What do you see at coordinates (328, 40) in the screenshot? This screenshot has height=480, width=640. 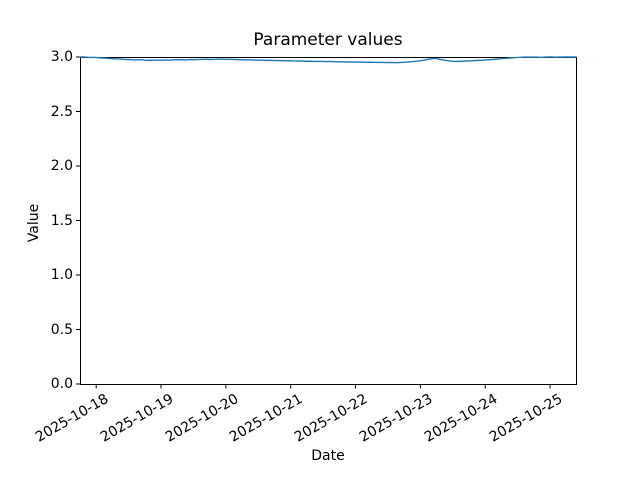 I see `chart-title: Parameter values` at bounding box center [328, 40].